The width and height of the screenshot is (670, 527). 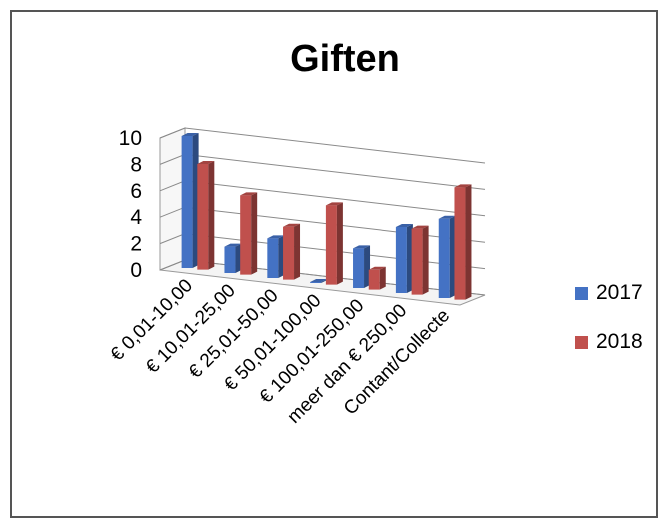 I want to click on legend-swatch-2017, so click(x=581, y=293).